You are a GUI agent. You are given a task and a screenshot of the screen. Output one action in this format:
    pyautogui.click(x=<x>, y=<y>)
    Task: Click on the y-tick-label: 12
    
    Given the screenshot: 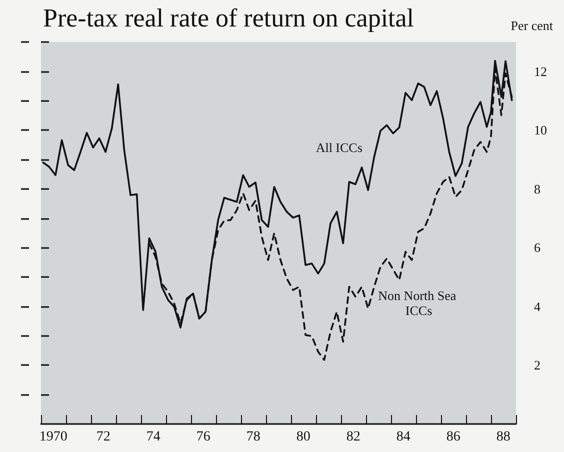 What is the action you would take?
    pyautogui.click(x=540, y=71)
    